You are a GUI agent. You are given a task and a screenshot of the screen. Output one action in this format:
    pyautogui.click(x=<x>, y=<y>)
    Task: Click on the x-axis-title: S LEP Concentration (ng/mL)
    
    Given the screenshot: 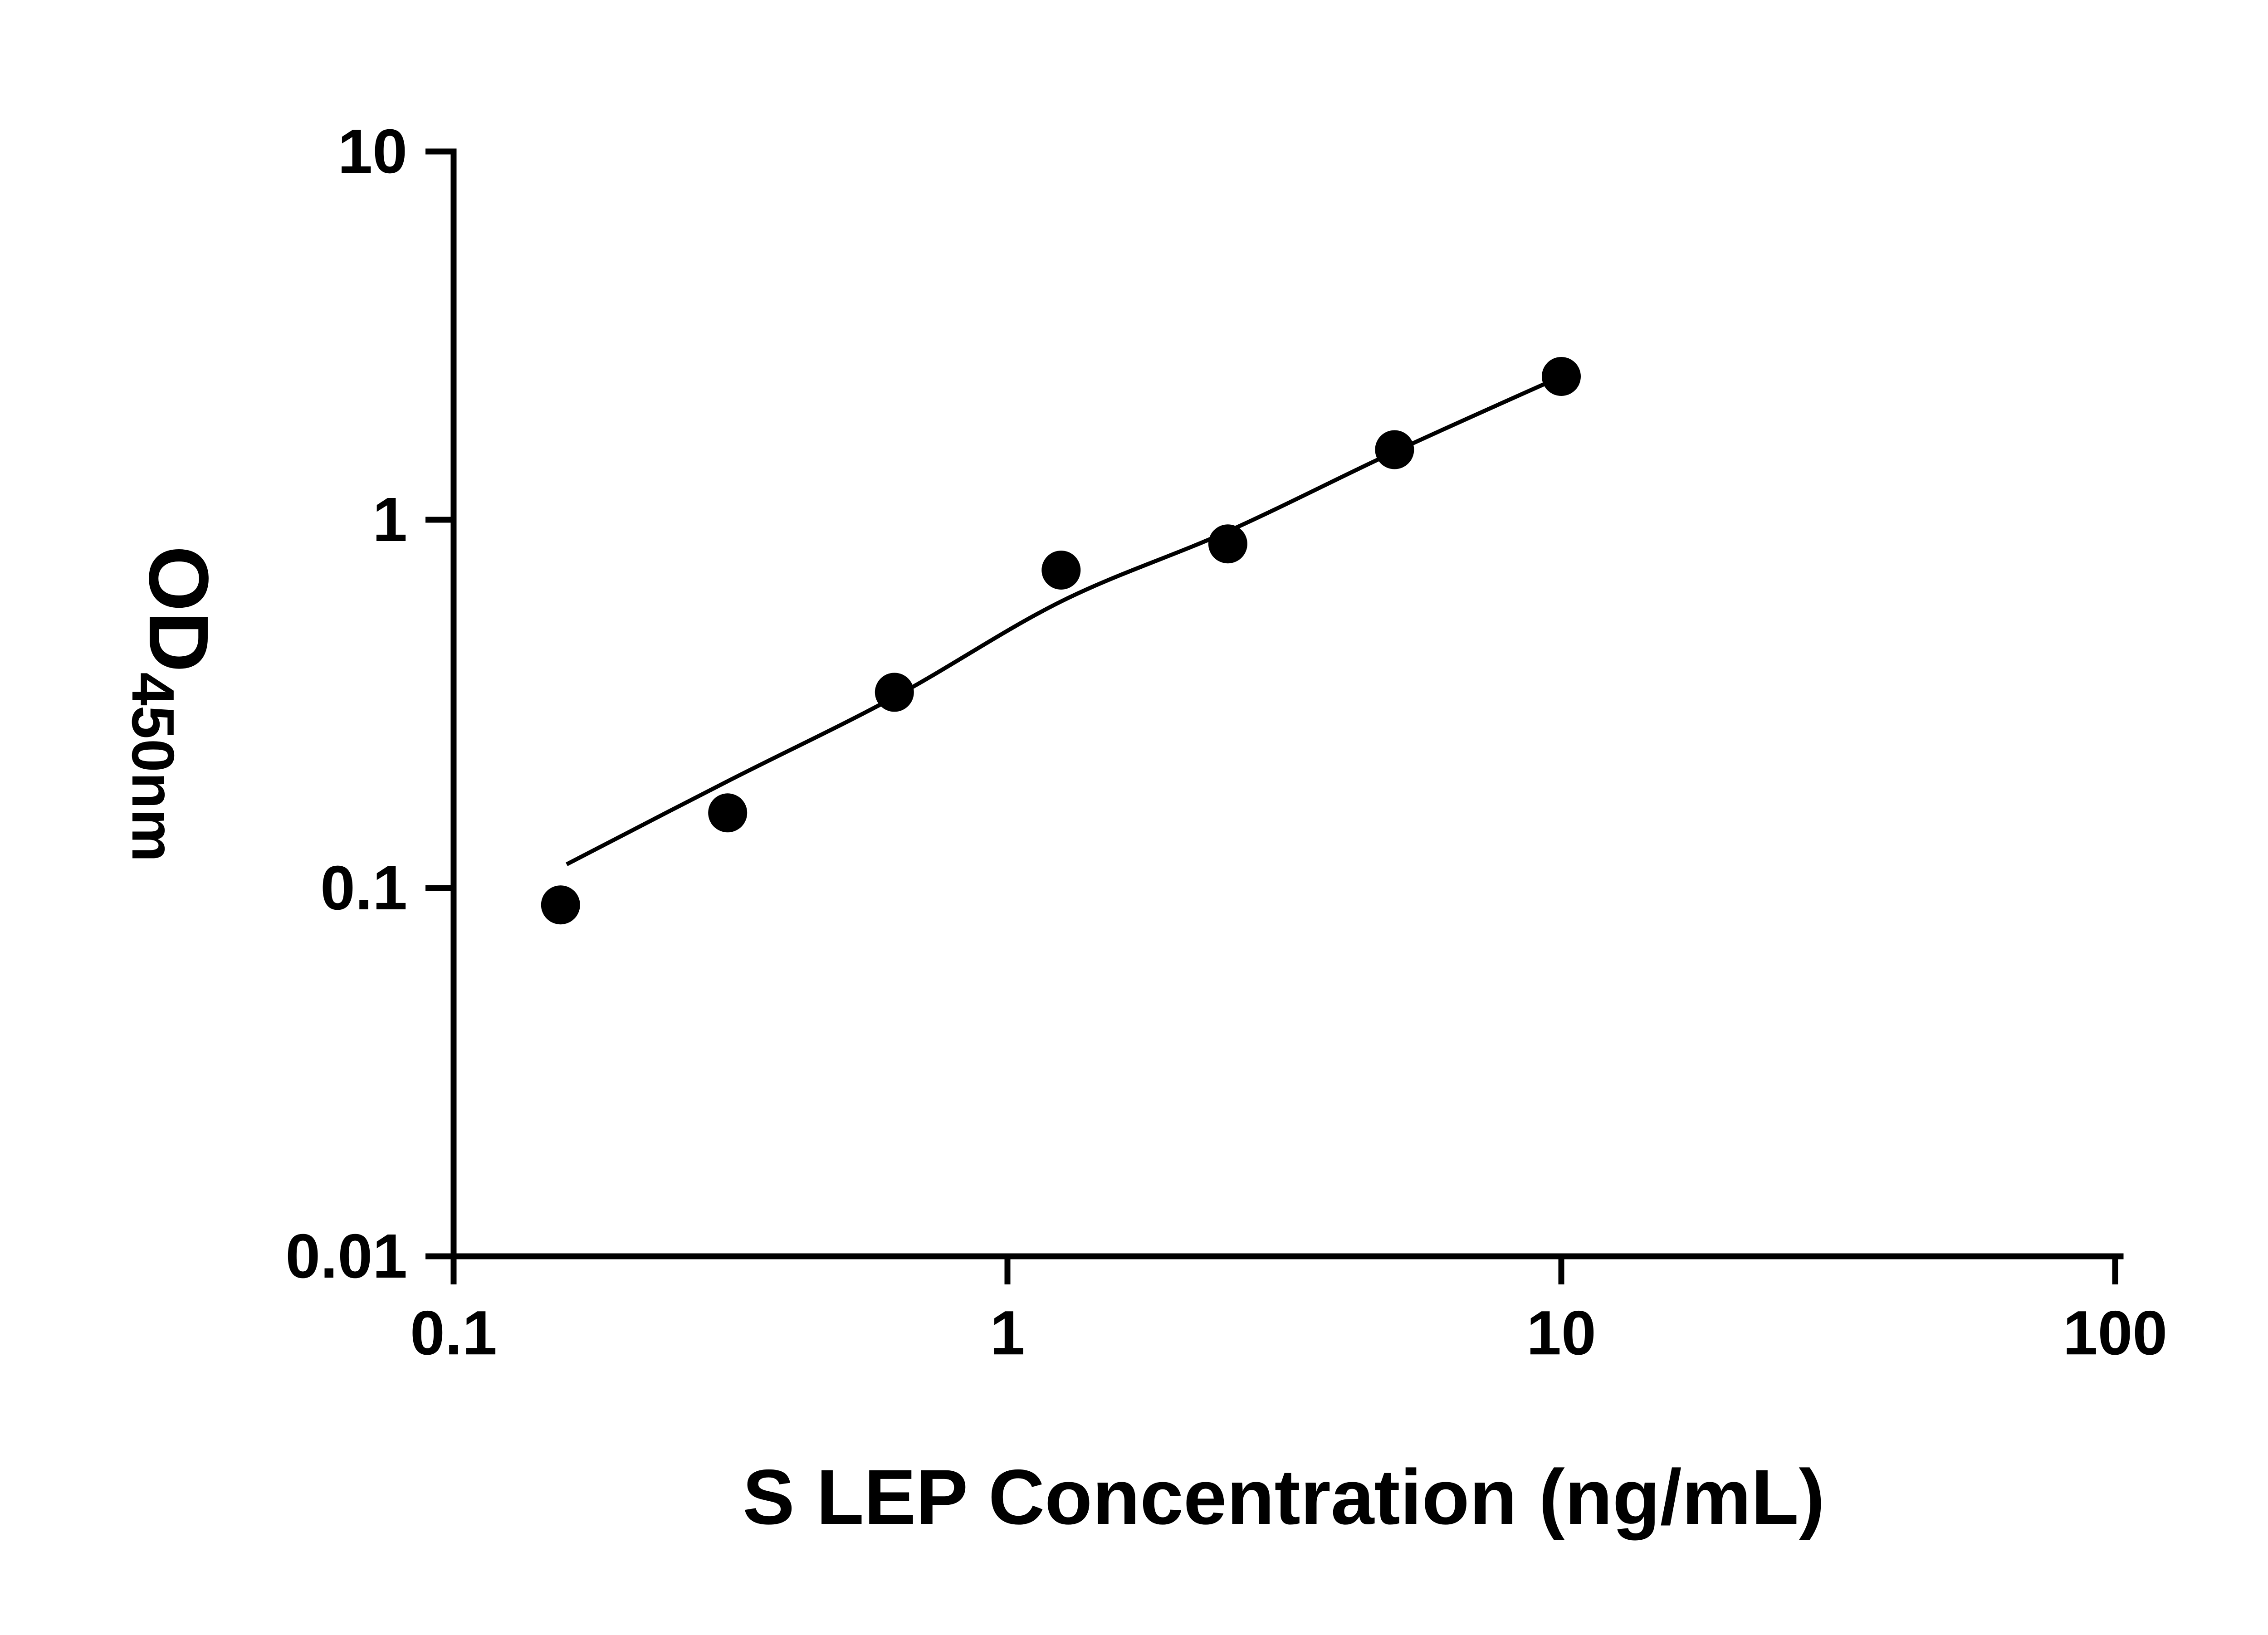 What is the action you would take?
    pyautogui.click(x=1284, y=1498)
    